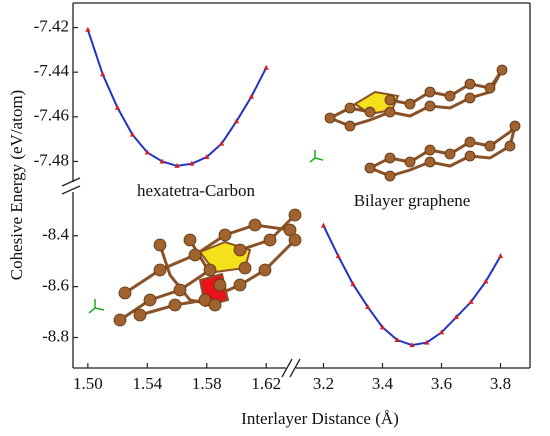 Image resolution: width=550 pixels, height=436 pixels. I want to click on x-tick-label: 1.54, so click(147, 383).